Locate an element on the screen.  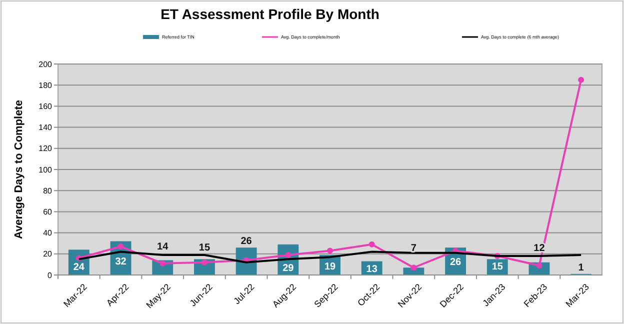
y-tick-label: 0 is located at coordinates (50, 275).